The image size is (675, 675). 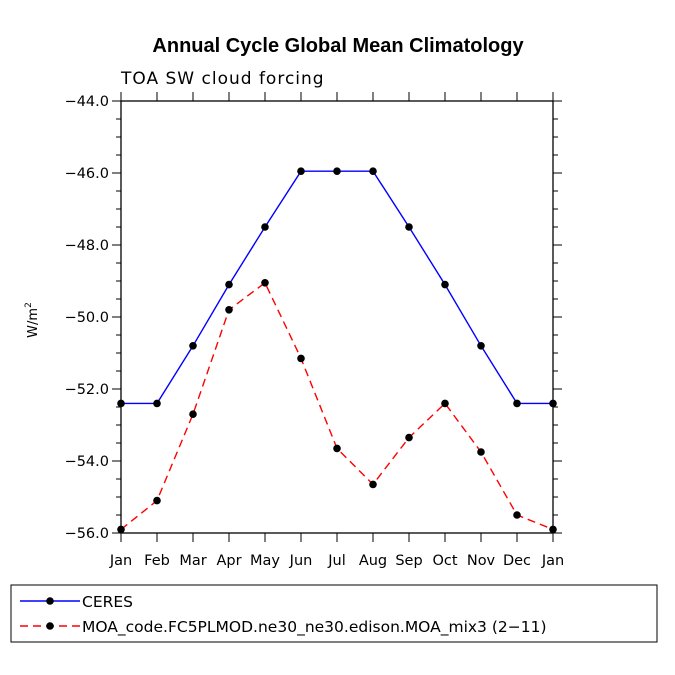 I want to click on x-axis-tick-labels: Jan Feb Mar Apr May Jun Jul Aug Sep Oct Nov Dec Jan, so click(x=336, y=561).